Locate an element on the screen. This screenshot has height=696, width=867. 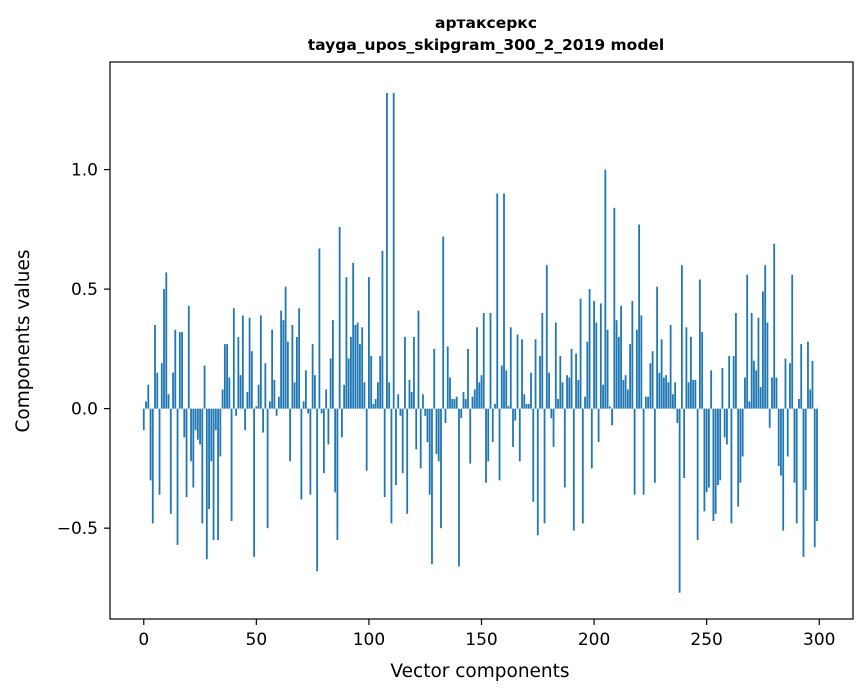
chart-title: артаксеркс is located at coordinates (486, 23).